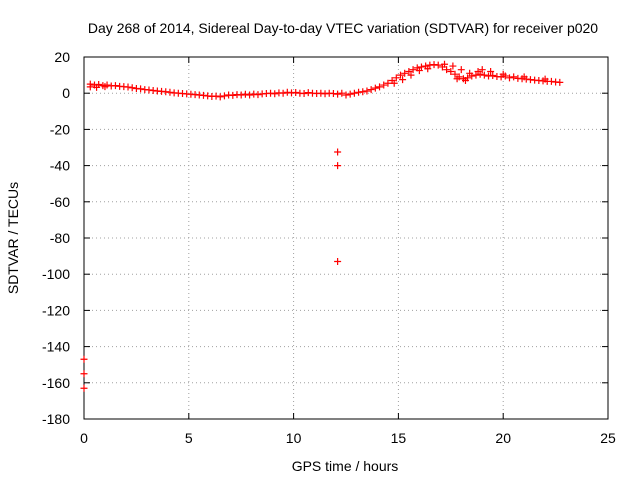  I want to click on x-tick-label: 25, so click(608, 438).